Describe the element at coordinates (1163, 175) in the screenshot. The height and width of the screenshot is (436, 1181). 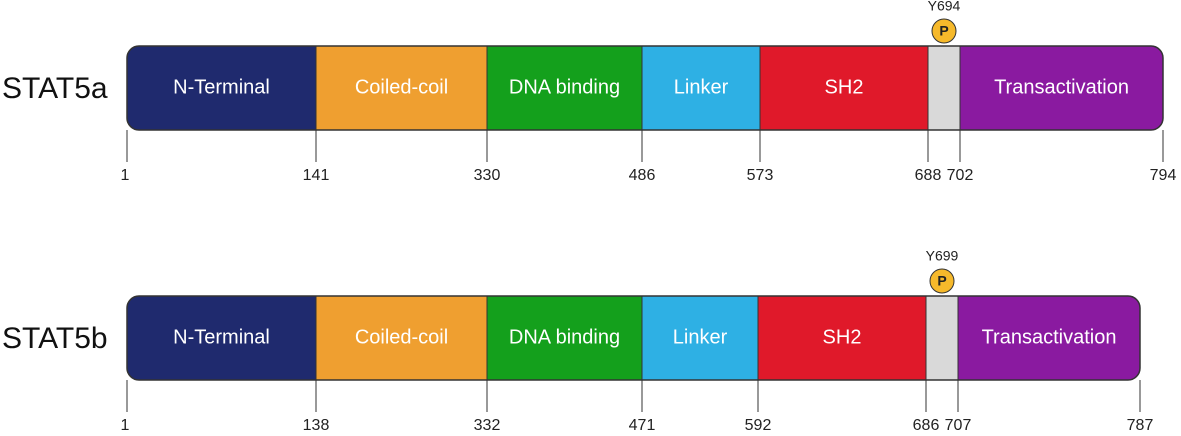
I see `position-label: 794` at that location.